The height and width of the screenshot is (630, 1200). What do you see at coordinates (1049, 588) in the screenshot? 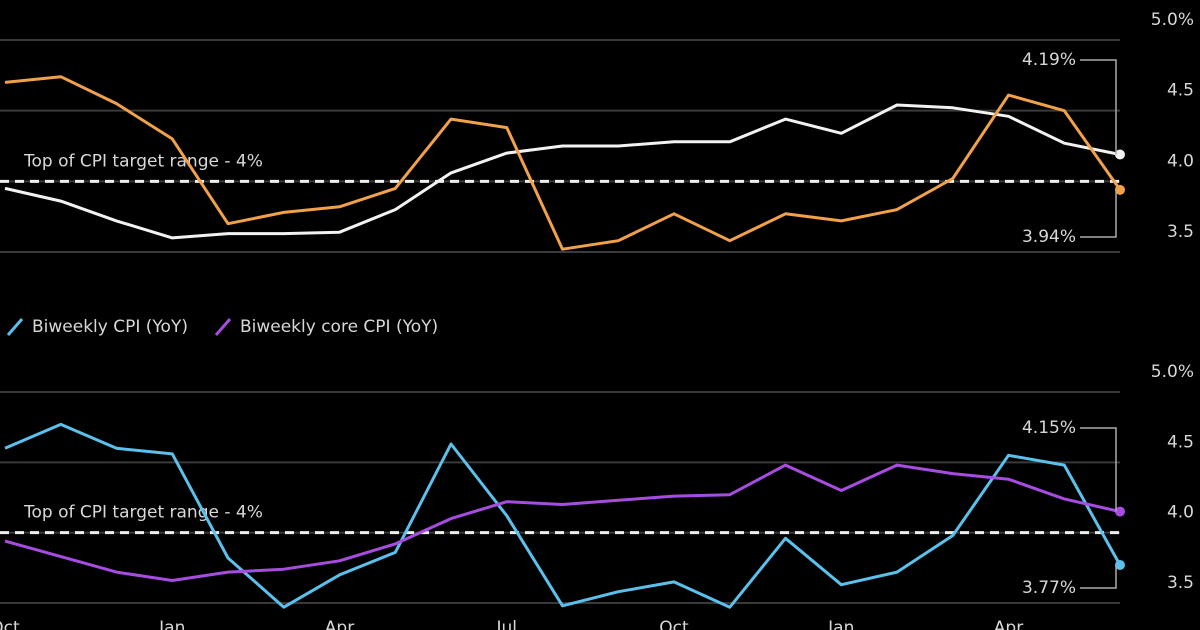
I see `value-label: 3.77%` at bounding box center [1049, 588].